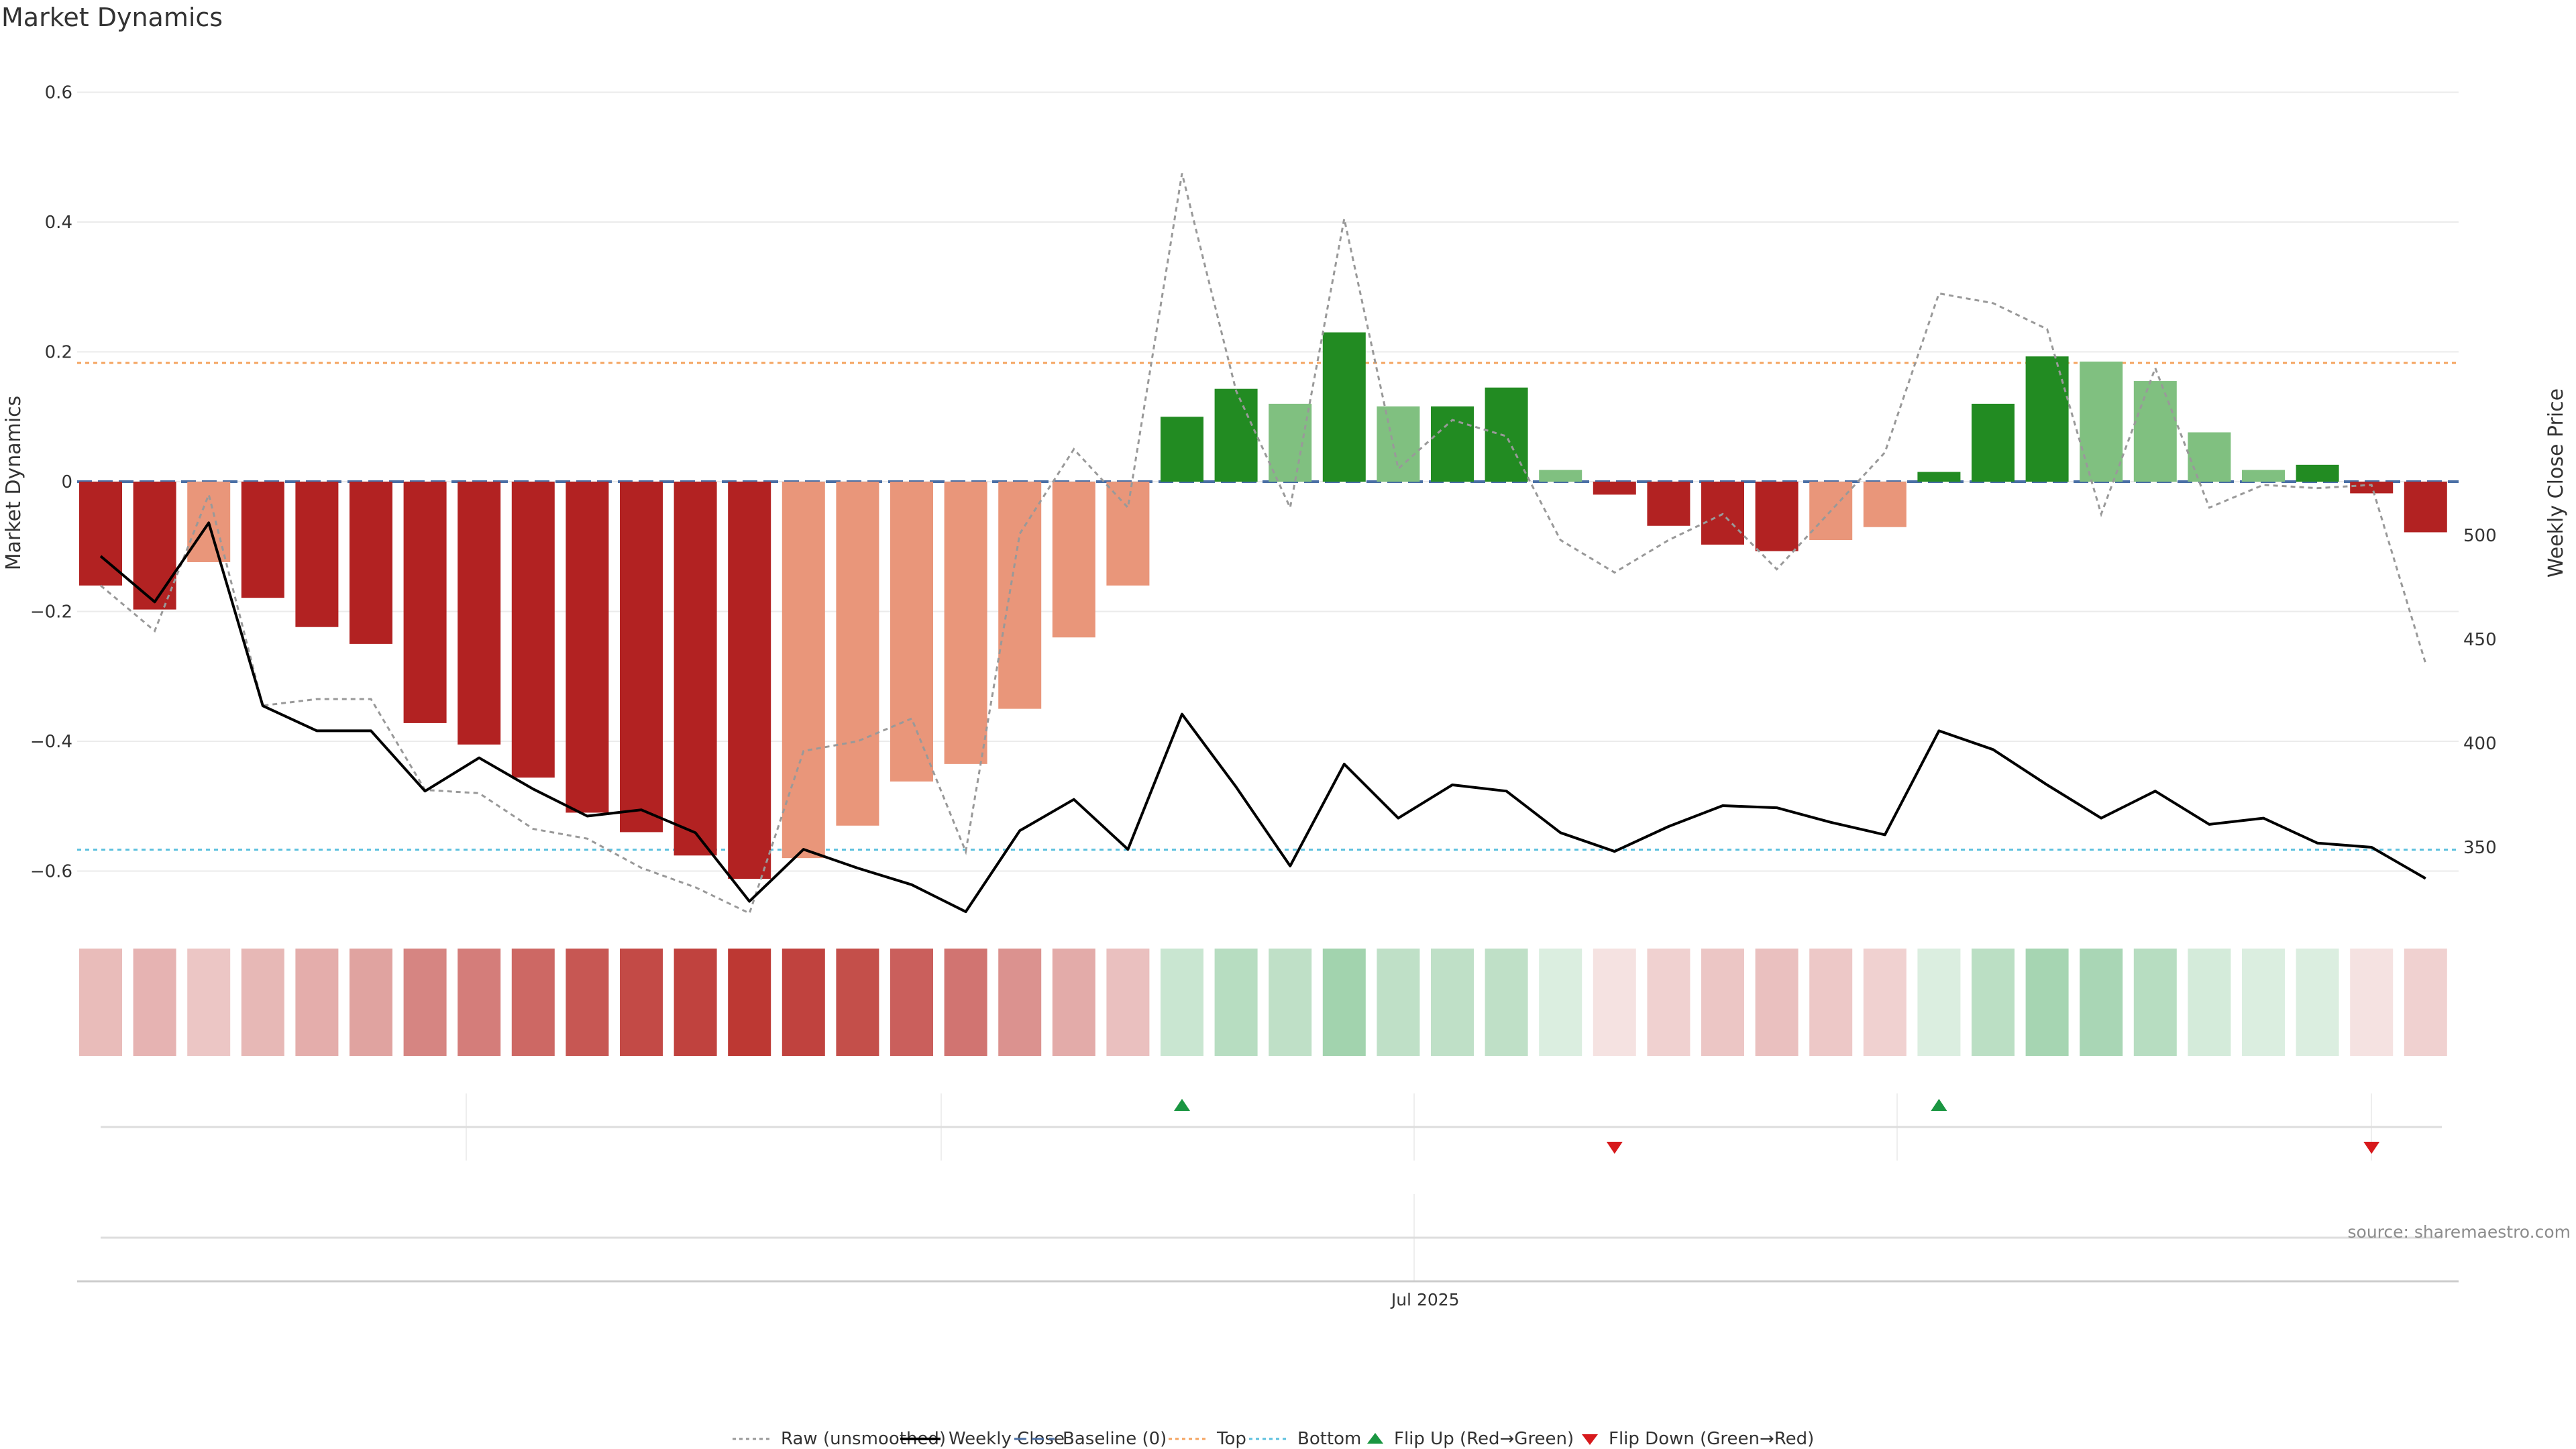 Image resolution: width=2576 pixels, height=1449 pixels. I want to click on right-tick-label: 450, so click(2480, 640).